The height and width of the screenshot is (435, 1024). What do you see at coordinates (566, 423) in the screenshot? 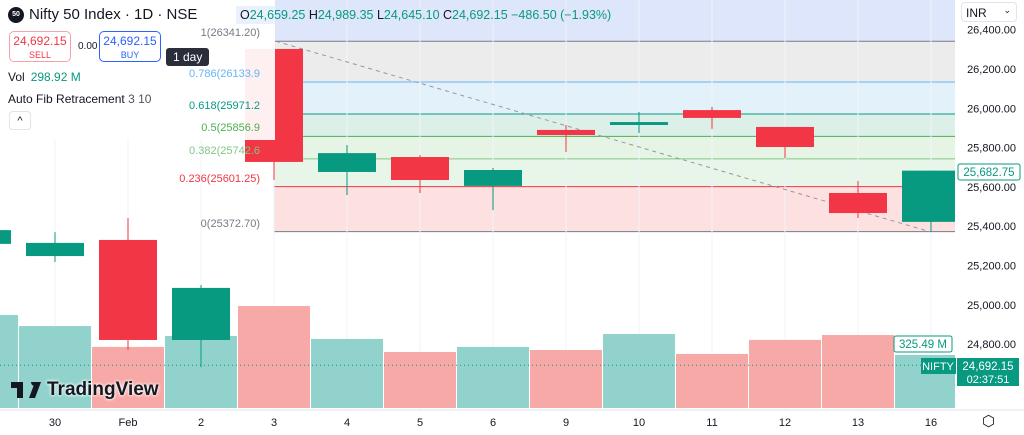
I see `time-tick: 9` at bounding box center [566, 423].